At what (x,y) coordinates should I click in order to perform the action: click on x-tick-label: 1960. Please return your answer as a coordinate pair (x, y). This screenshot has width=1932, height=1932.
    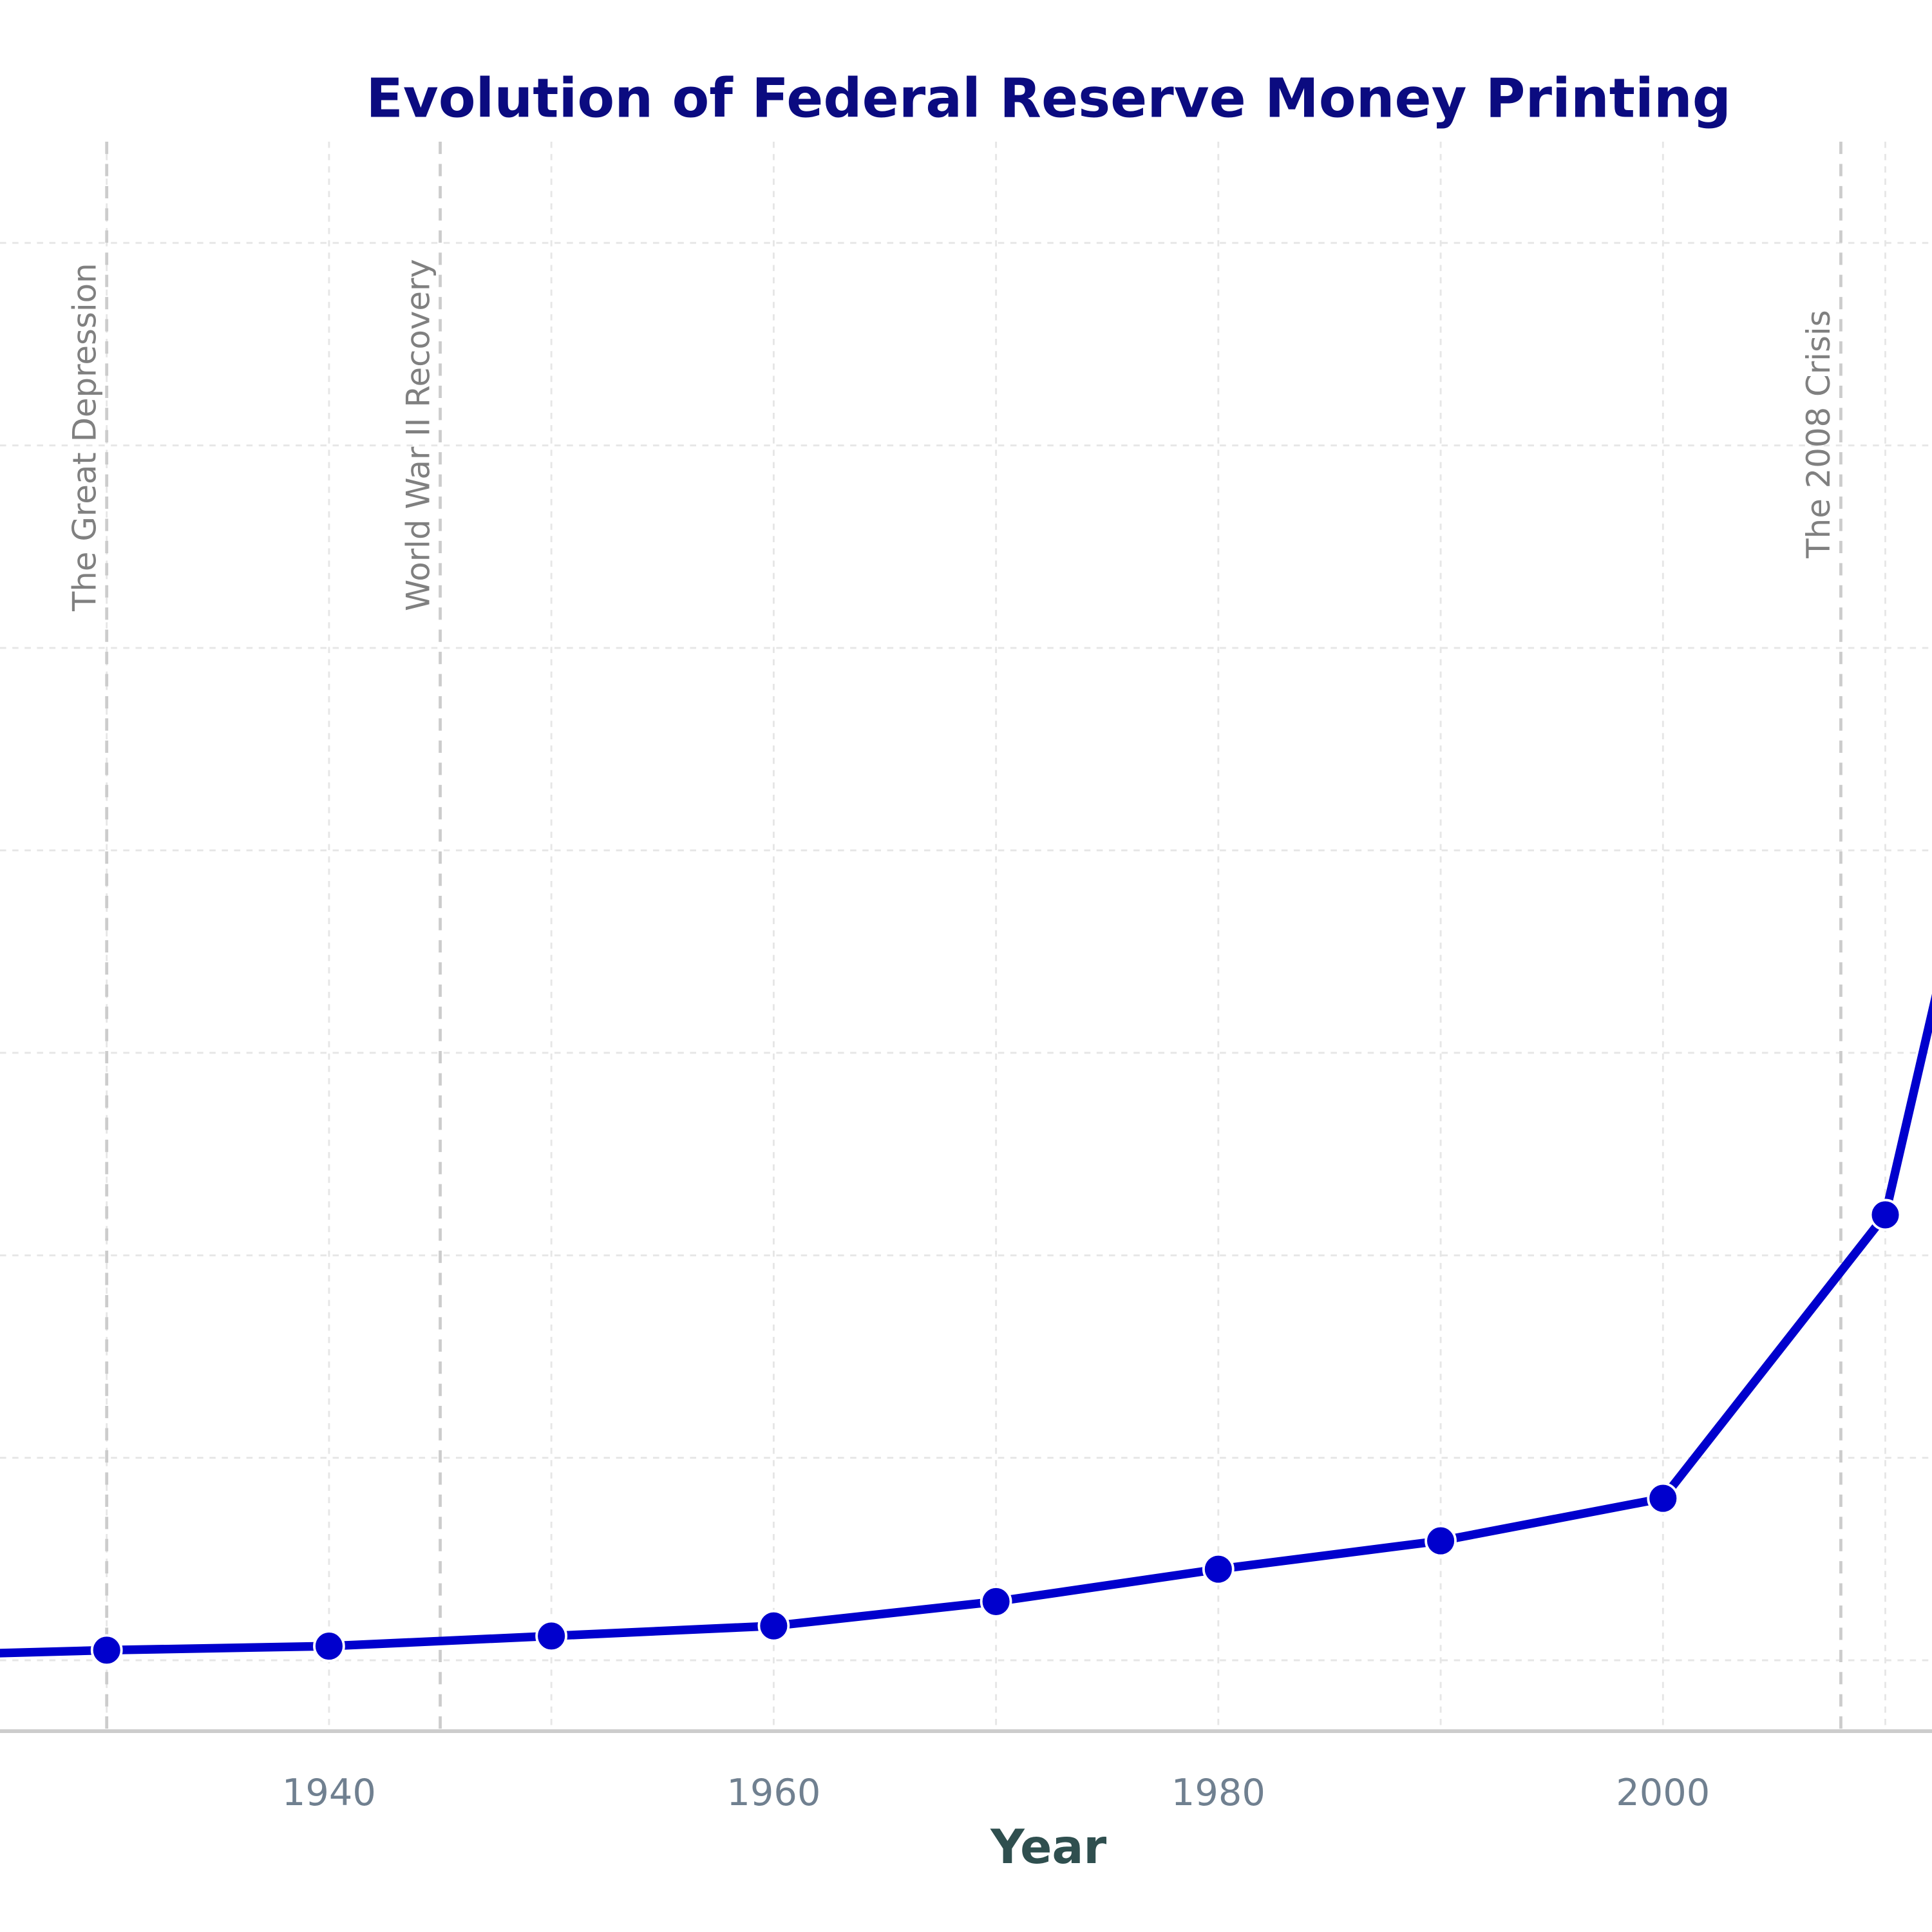
    Looking at the image, I should click on (773, 1793).